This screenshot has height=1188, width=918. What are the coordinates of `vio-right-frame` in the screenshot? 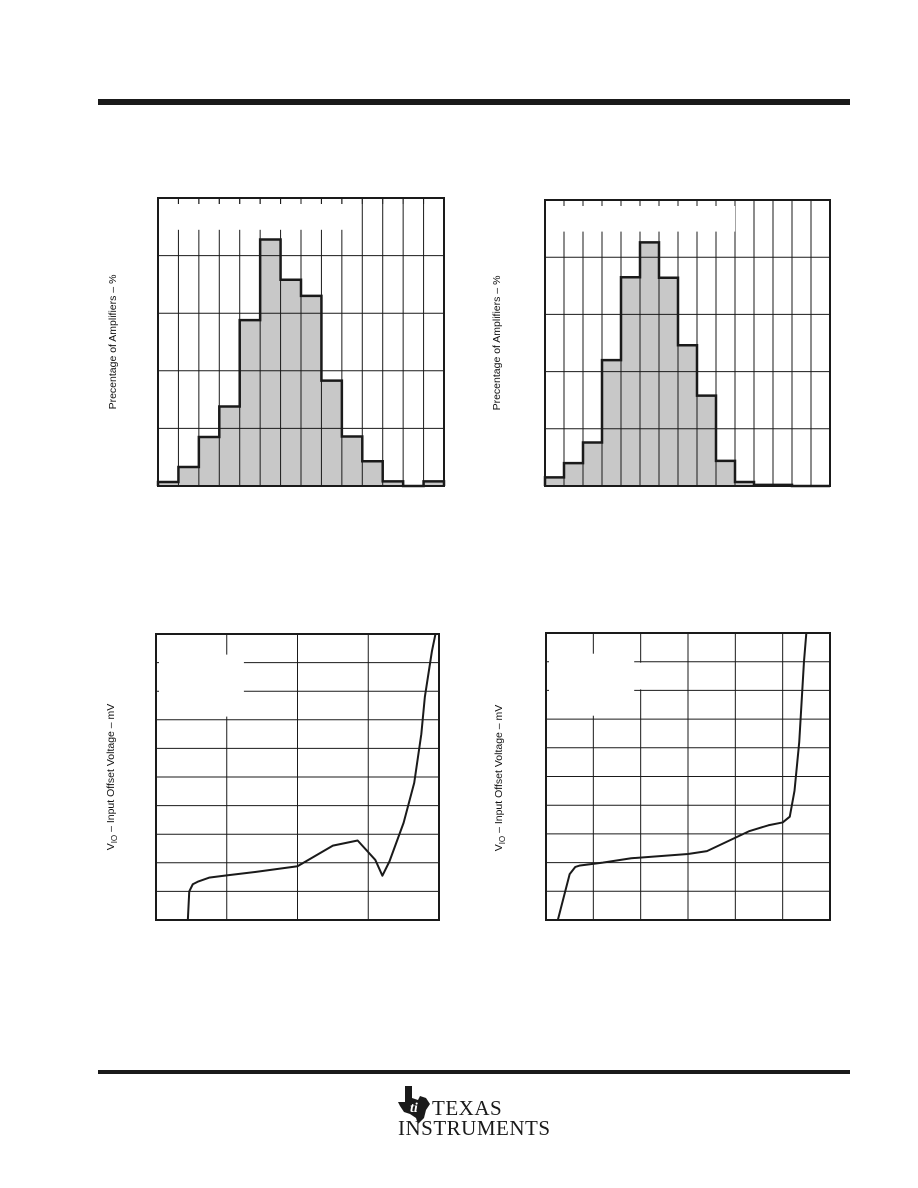 It's located at (688, 776).